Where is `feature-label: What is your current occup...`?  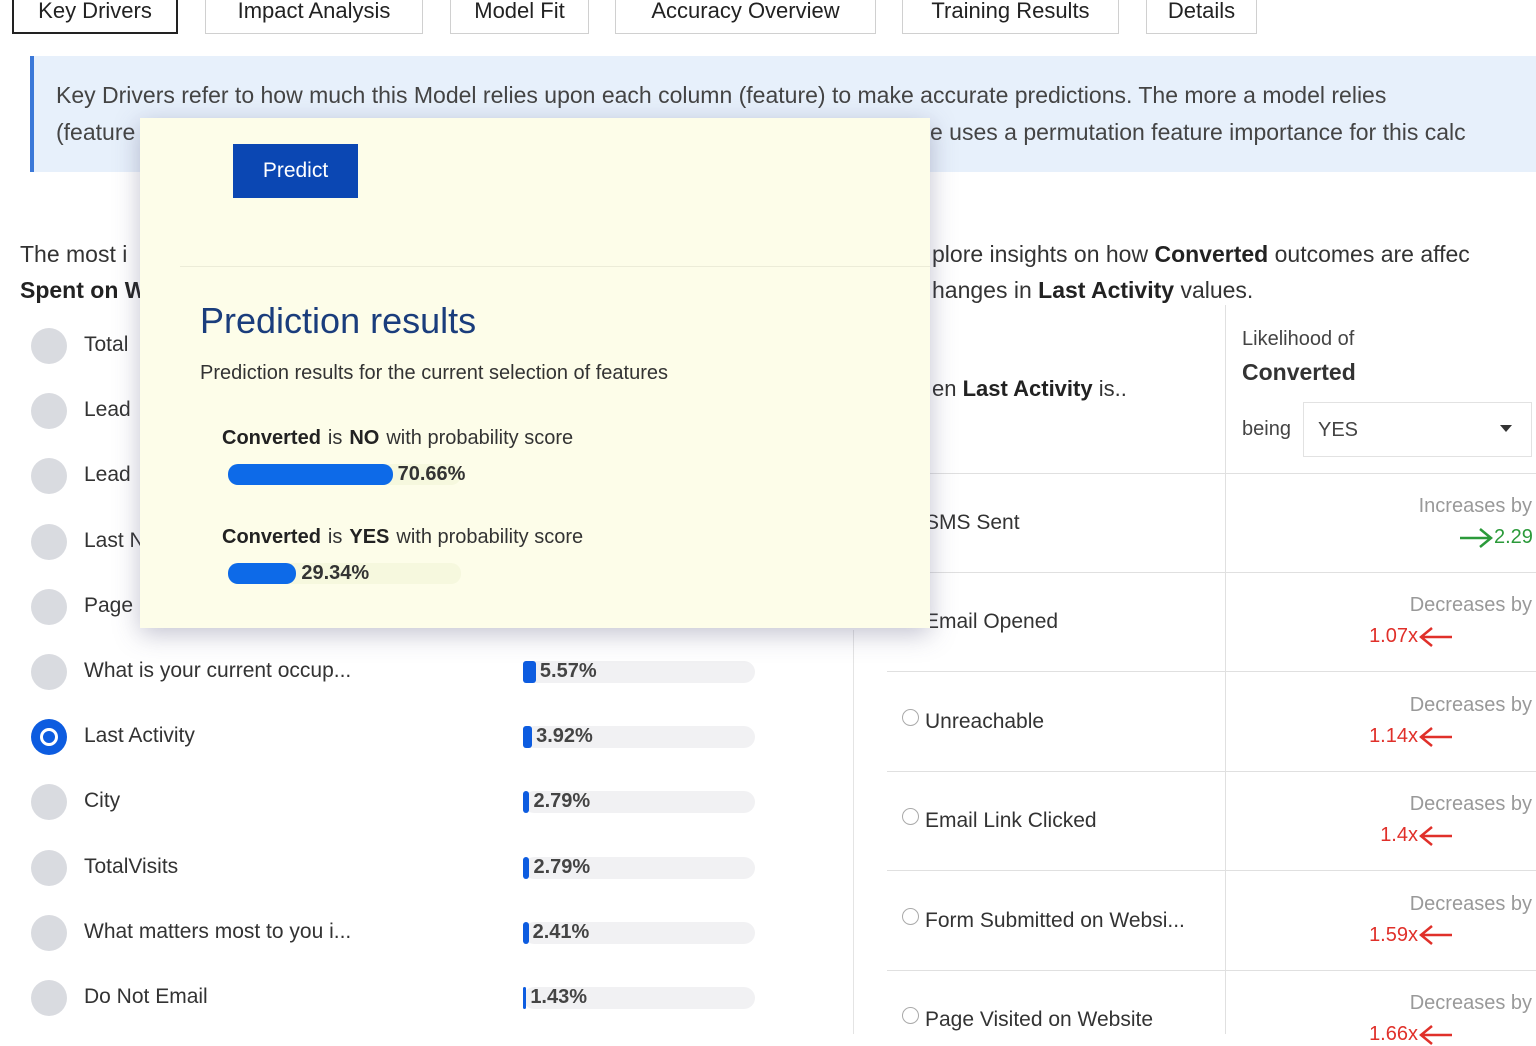 feature-label: What is your current occup... is located at coordinates (218, 670).